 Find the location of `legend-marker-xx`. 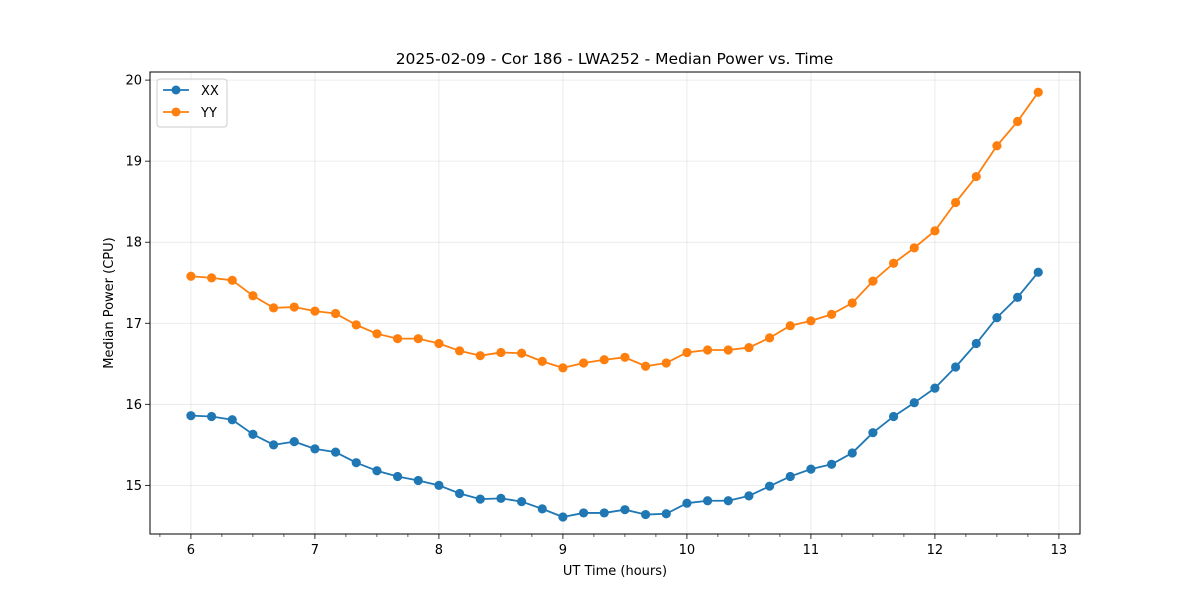

legend-marker-xx is located at coordinates (176, 90).